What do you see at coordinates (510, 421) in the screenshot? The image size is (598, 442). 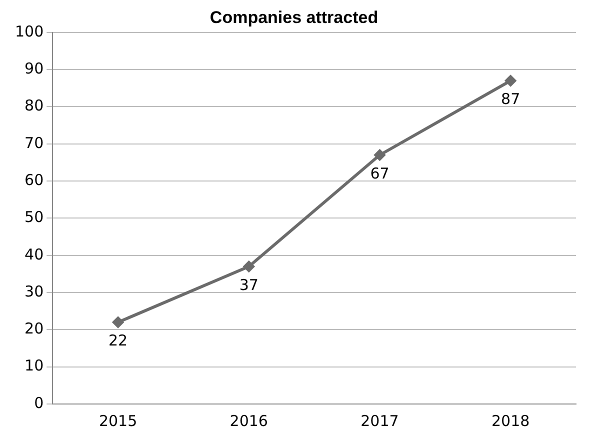 I see `x-tick-label: 2018` at bounding box center [510, 421].